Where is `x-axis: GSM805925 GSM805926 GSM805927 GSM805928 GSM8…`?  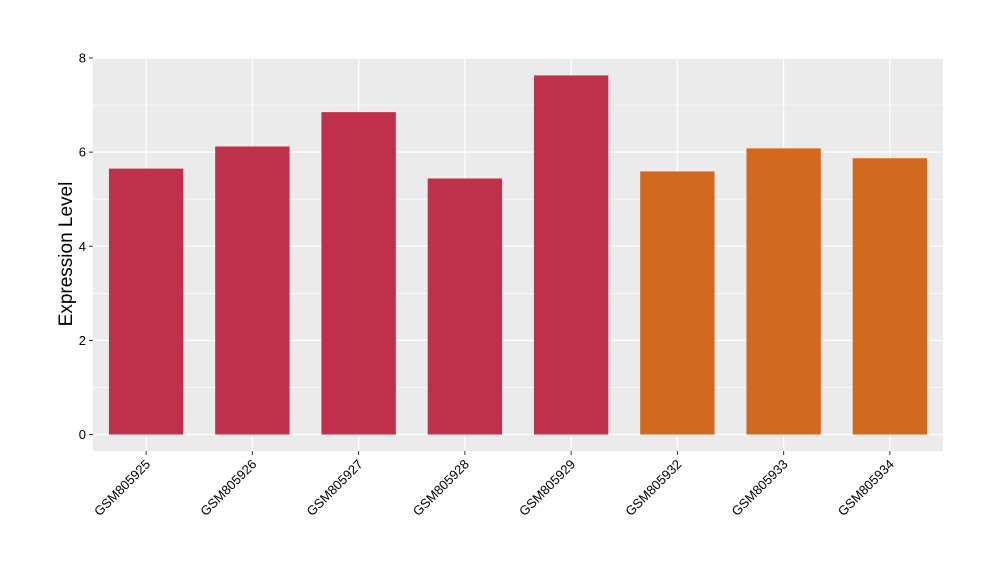 x-axis: GSM805925 GSM805926 GSM805927 GSM805928 GSM8… is located at coordinates (494, 485).